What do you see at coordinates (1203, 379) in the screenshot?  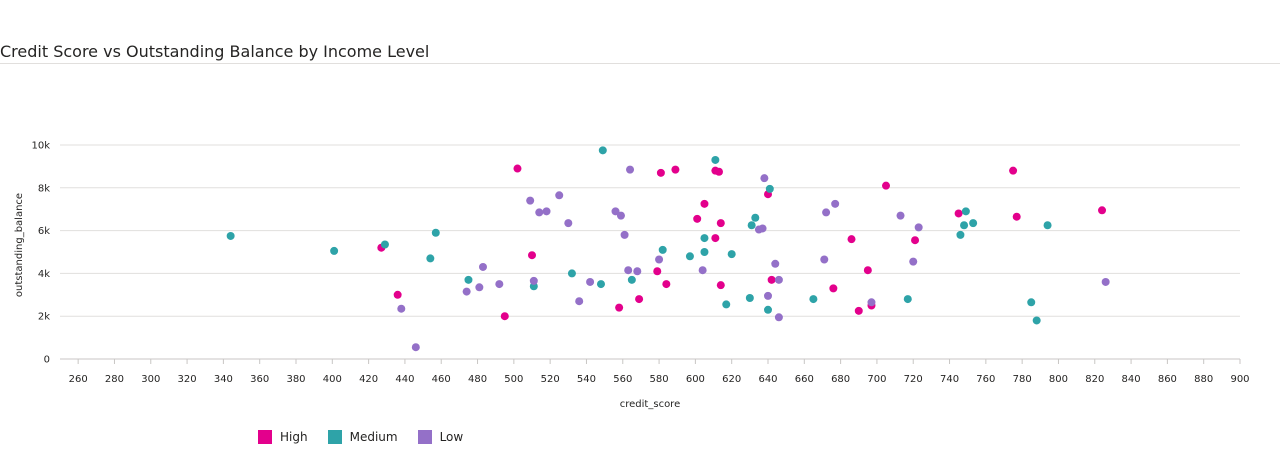 I see `x-tick-label: 880` at bounding box center [1203, 379].